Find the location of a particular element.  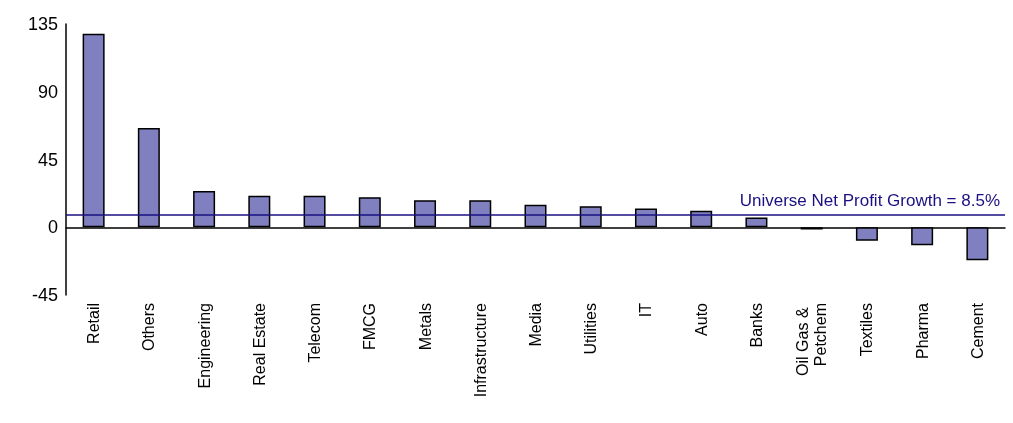

y-tick-label: -45 is located at coordinates (44, 295).